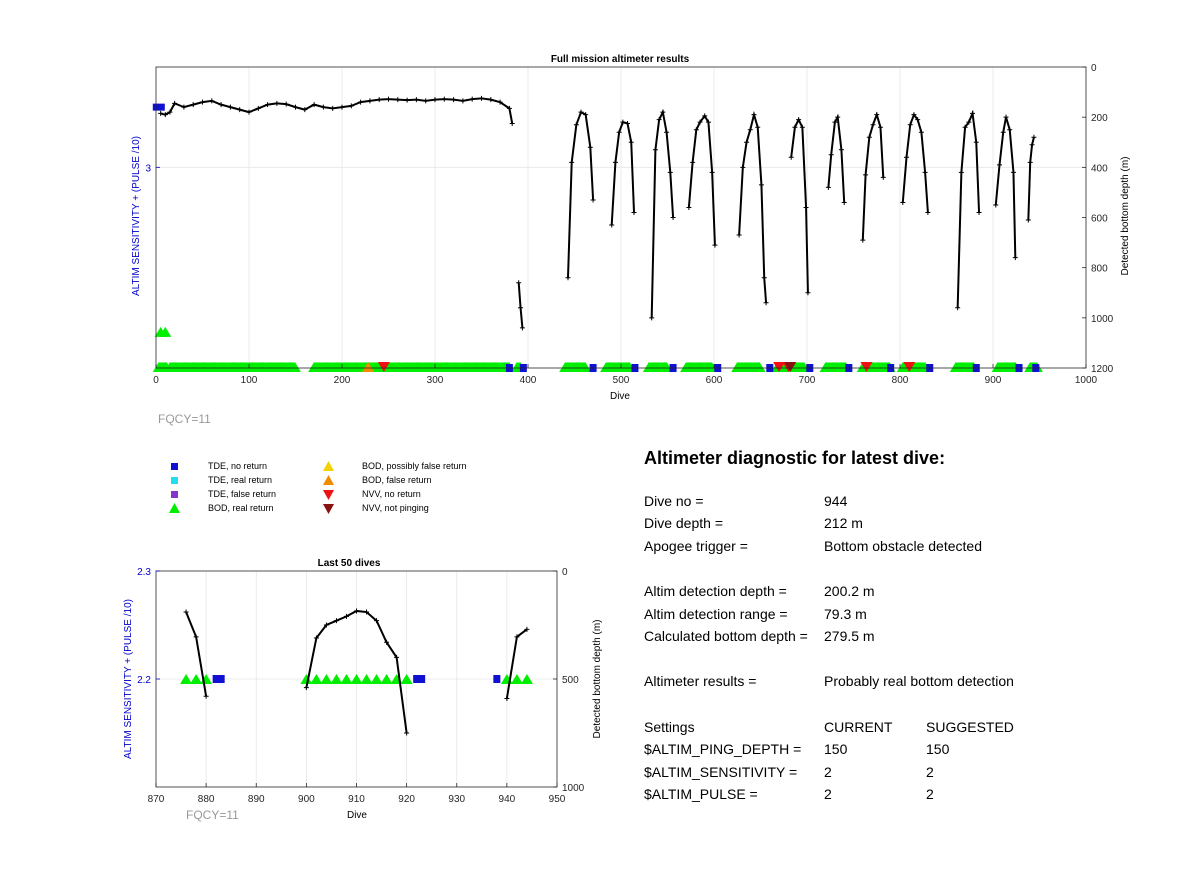 The image size is (1200, 885). What do you see at coordinates (621, 380) in the screenshot?
I see `x-tick-label: 500` at bounding box center [621, 380].